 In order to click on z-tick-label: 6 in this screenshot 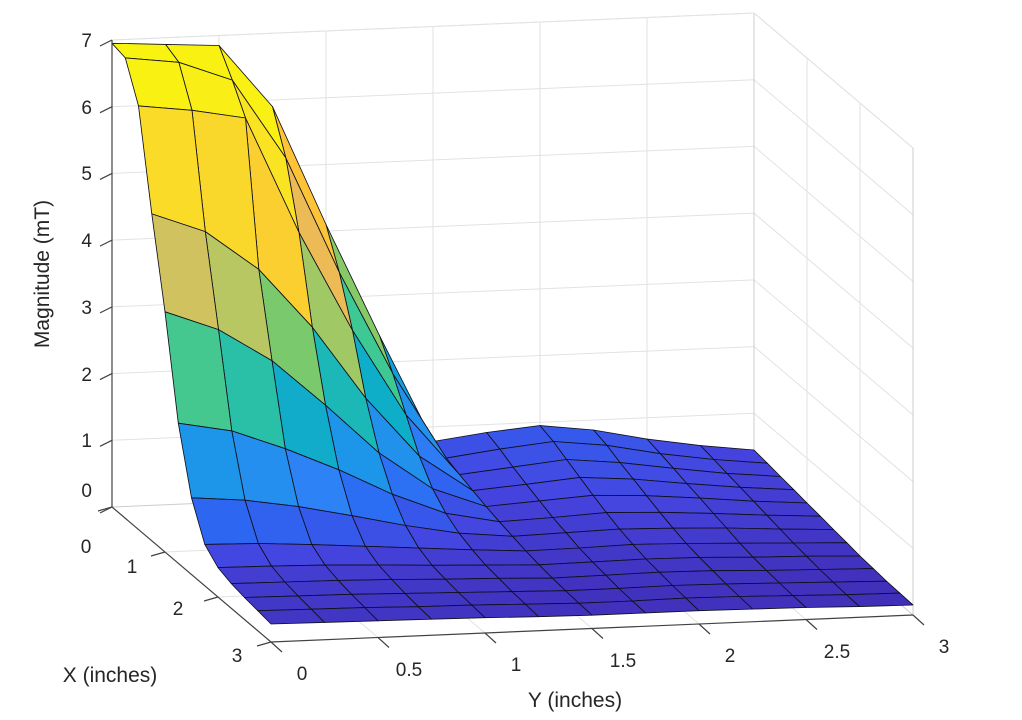, I will do `click(86, 108)`.